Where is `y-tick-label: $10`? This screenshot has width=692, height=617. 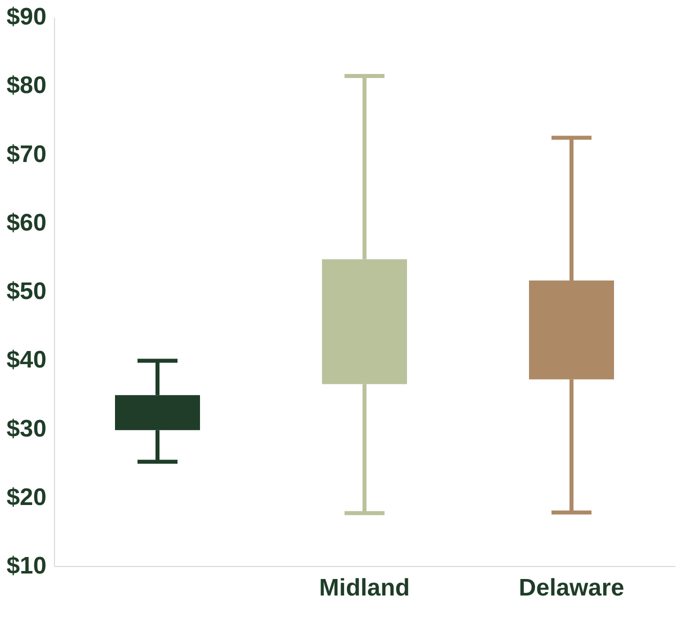 y-tick-label: $10 is located at coordinates (26, 566).